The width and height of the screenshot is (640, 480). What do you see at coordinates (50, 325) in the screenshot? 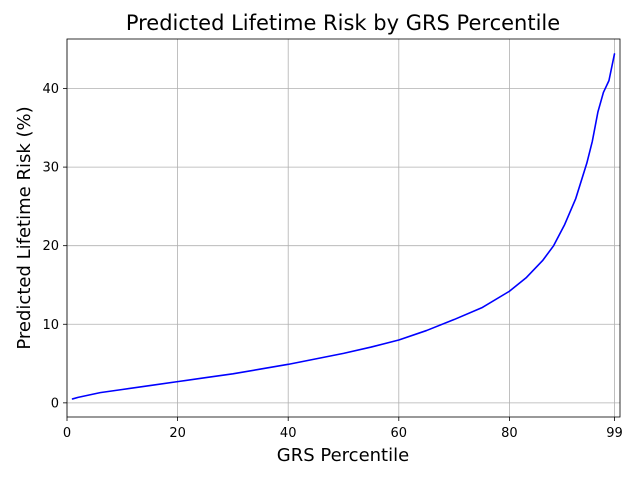
I see `y-tick-label: 10` at bounding box center [50, 325].